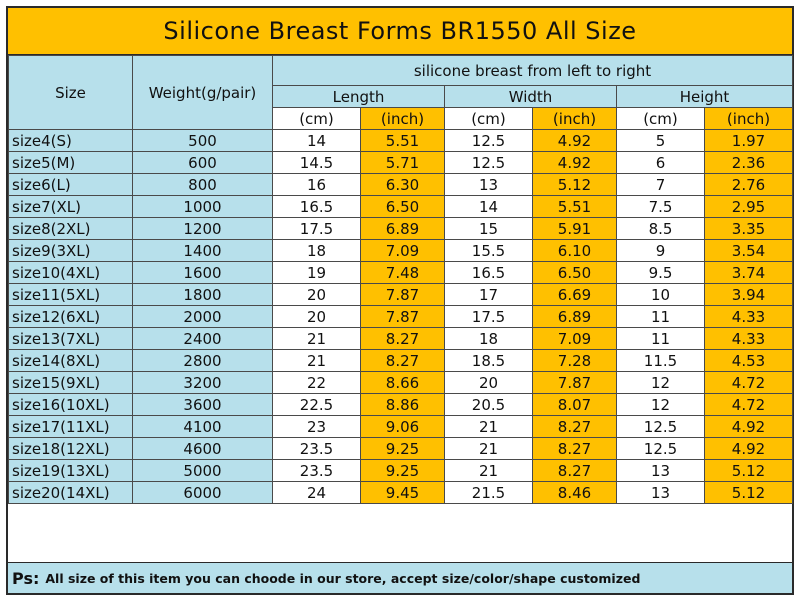 The height and width of the screenshot is (601, 800). Describe the element at coordinates (202, 360) in the screenshot. I see `cell-weight: 2800` at that location.